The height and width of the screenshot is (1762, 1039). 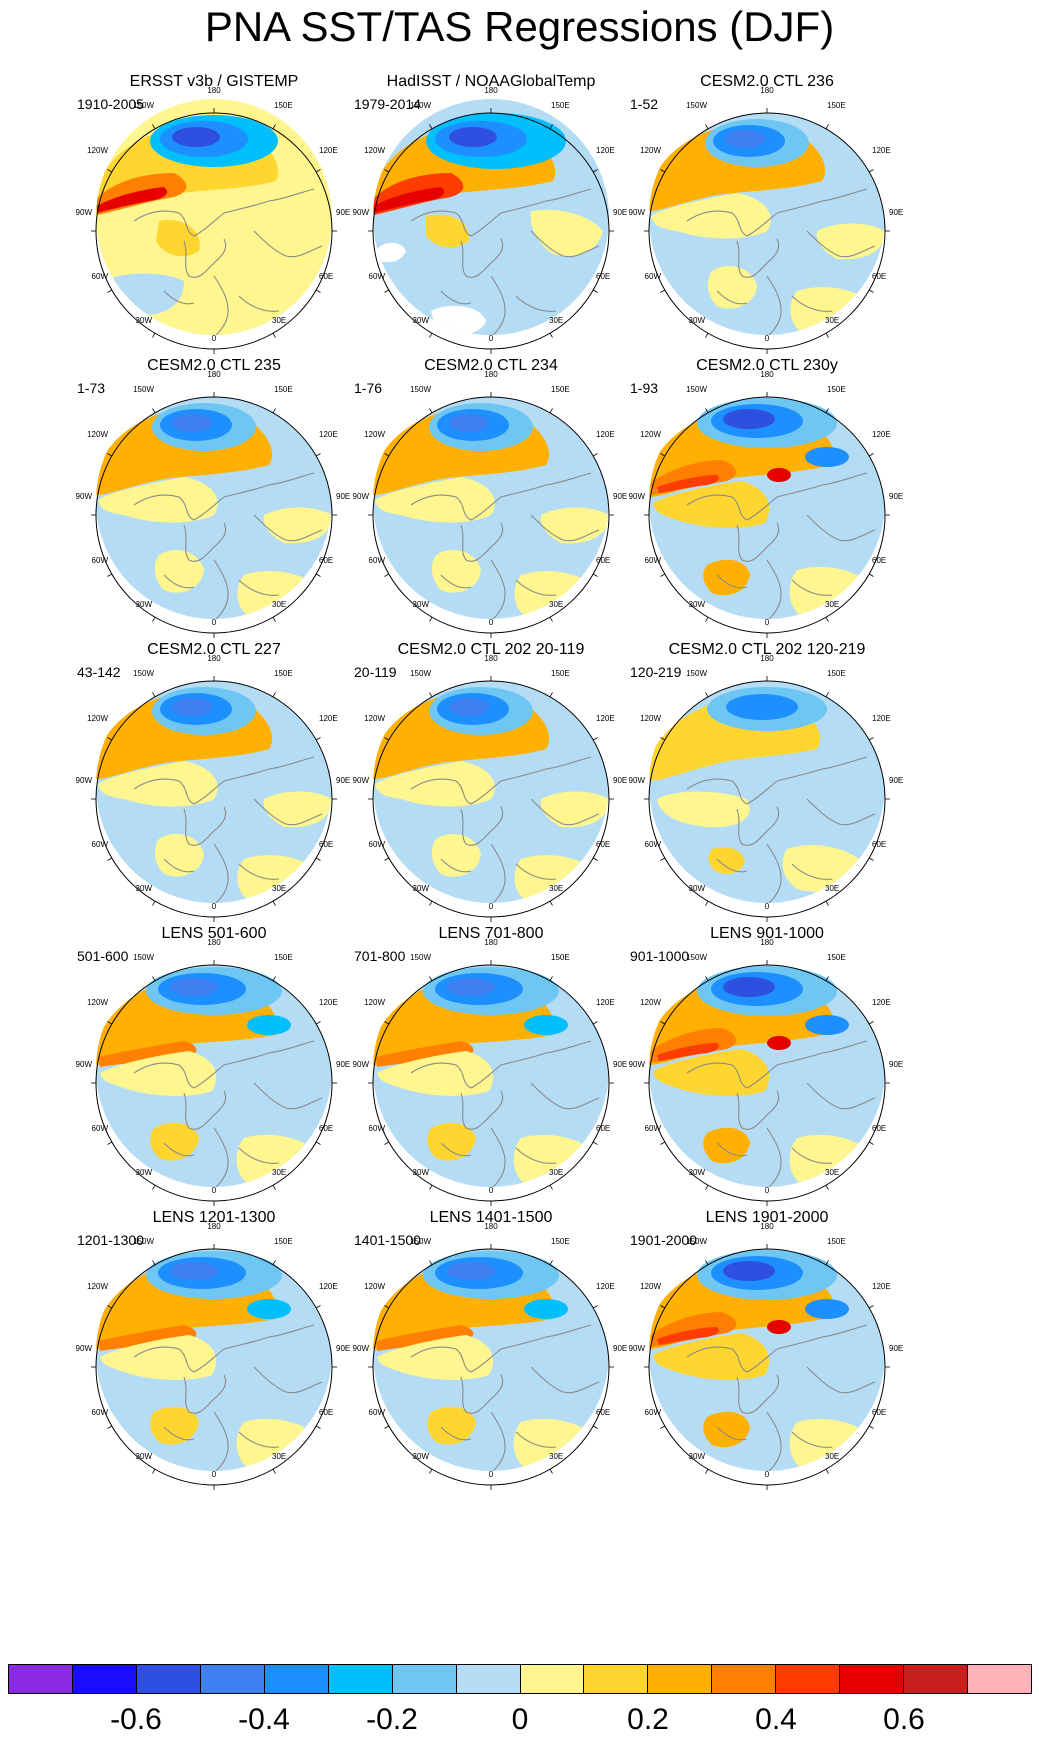 I want to click on panel-period: 1910-2005, so click(x=110, y=104).